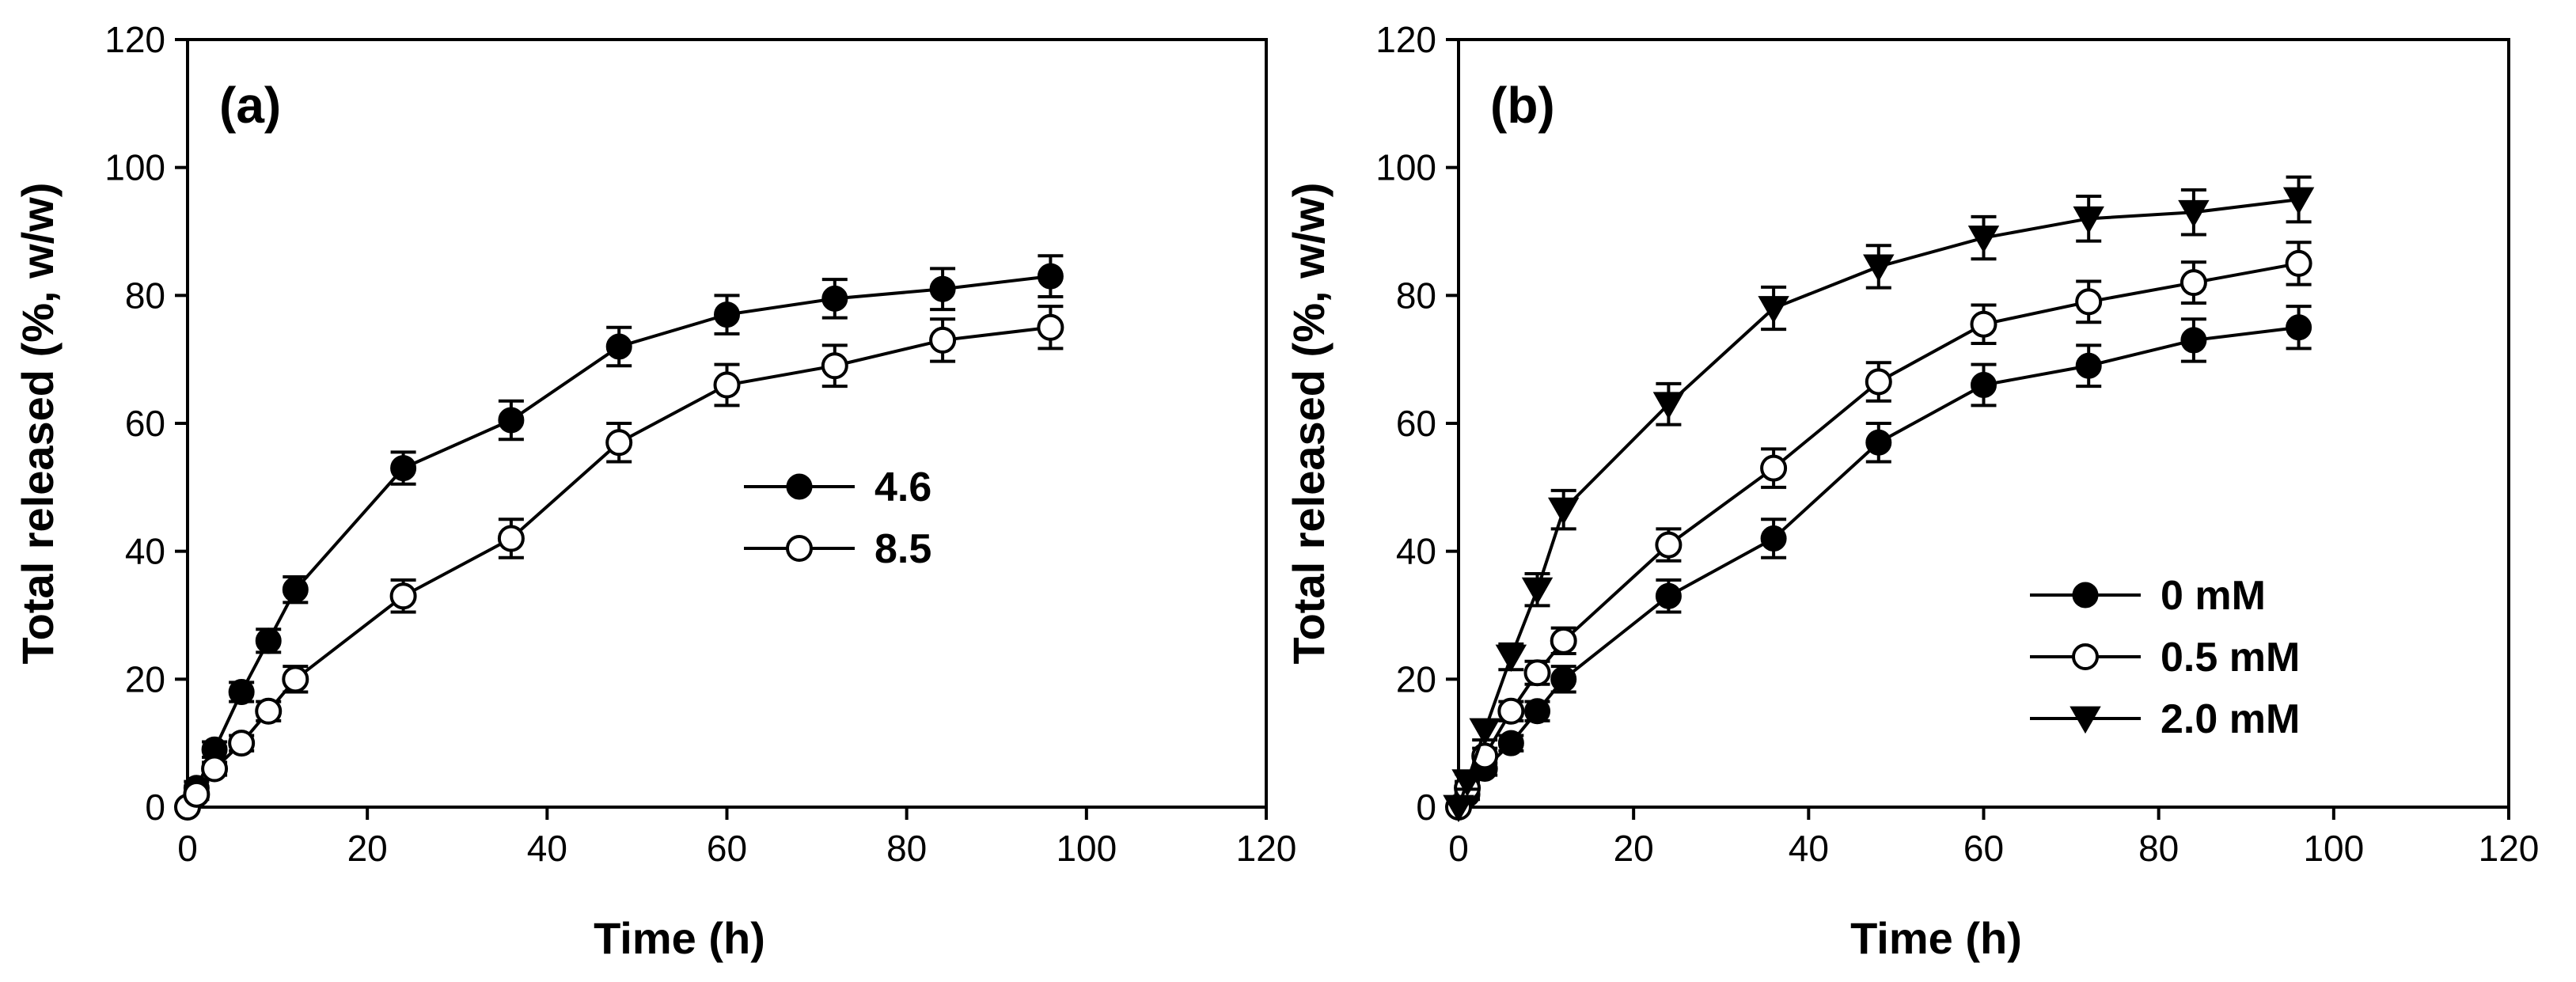 Image resolution: width=2576 pixels, height=982 pixels. Describe the element at coordinates (2230, 719) in the screenshot. I see `legend-label: 2.0 mM` at that location.